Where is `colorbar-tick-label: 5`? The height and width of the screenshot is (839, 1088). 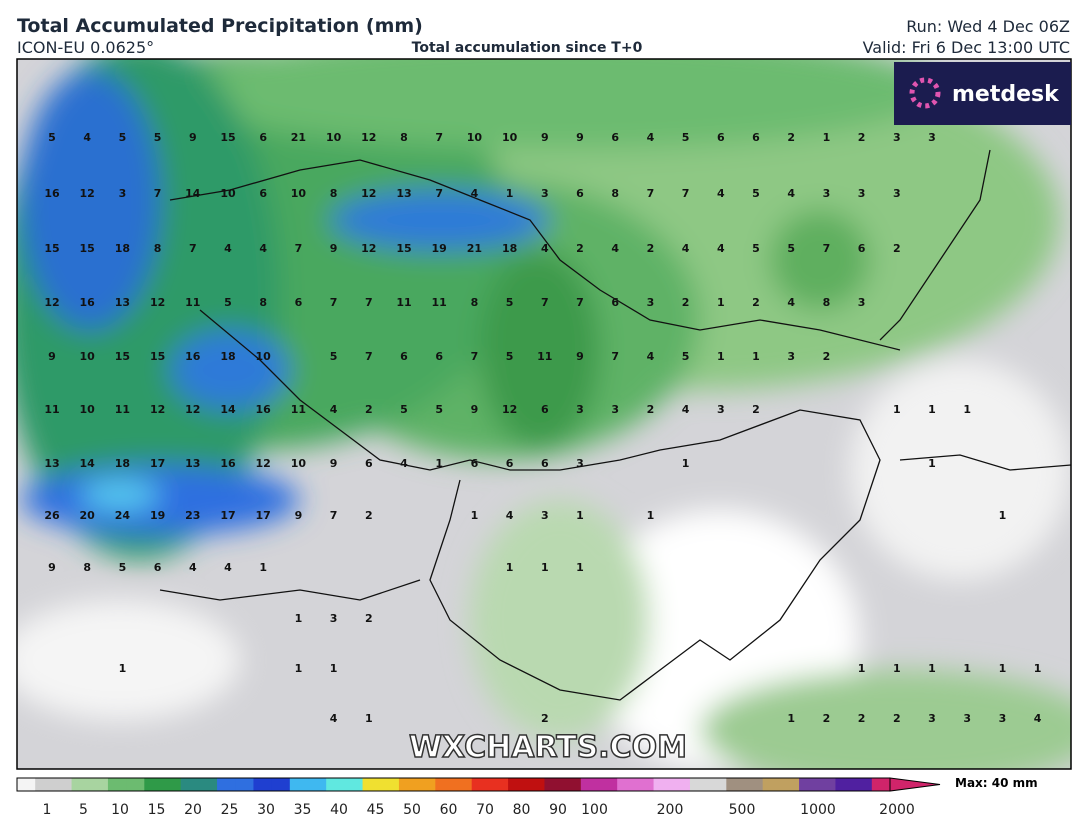 colorbar-tick-label: 5 is located at coordinates (83, 810).